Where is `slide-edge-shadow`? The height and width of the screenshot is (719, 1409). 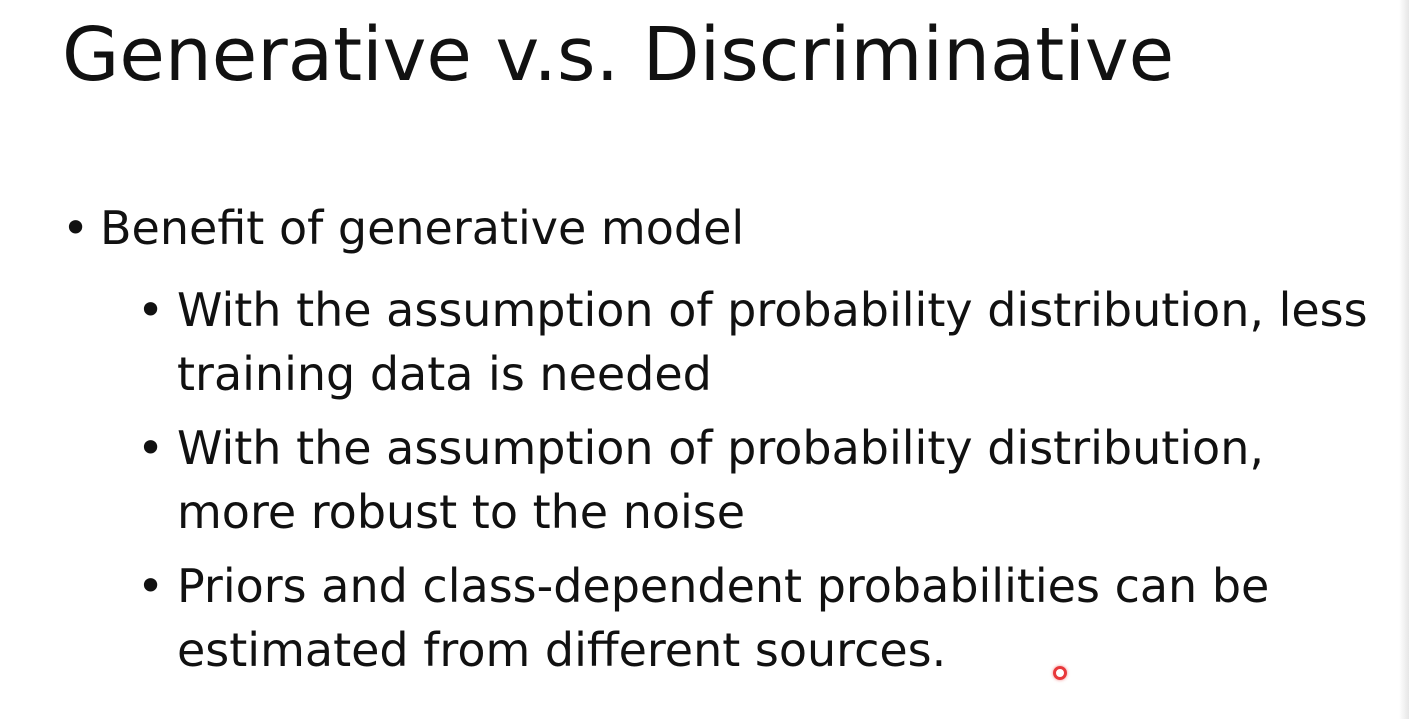
slide-edge-shadow is located at coordinates (1404, 359).